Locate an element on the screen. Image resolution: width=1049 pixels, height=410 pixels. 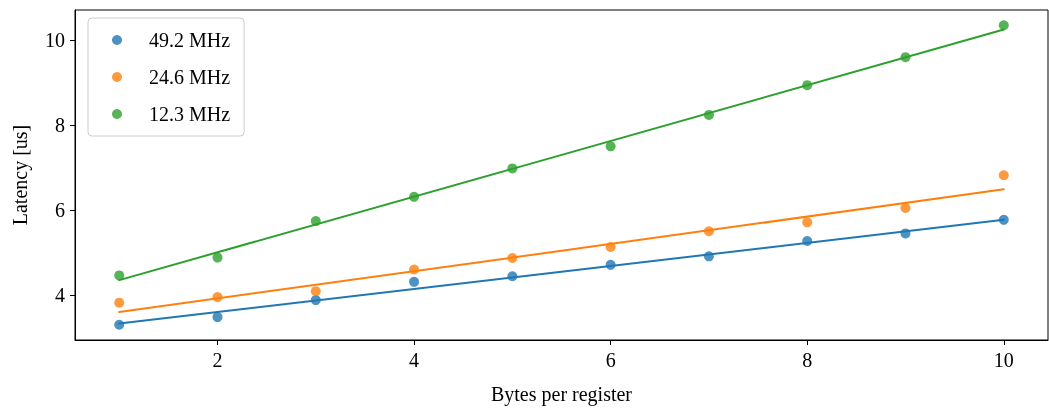
x-tick-label: 6 is located at coordinates (610, 360).